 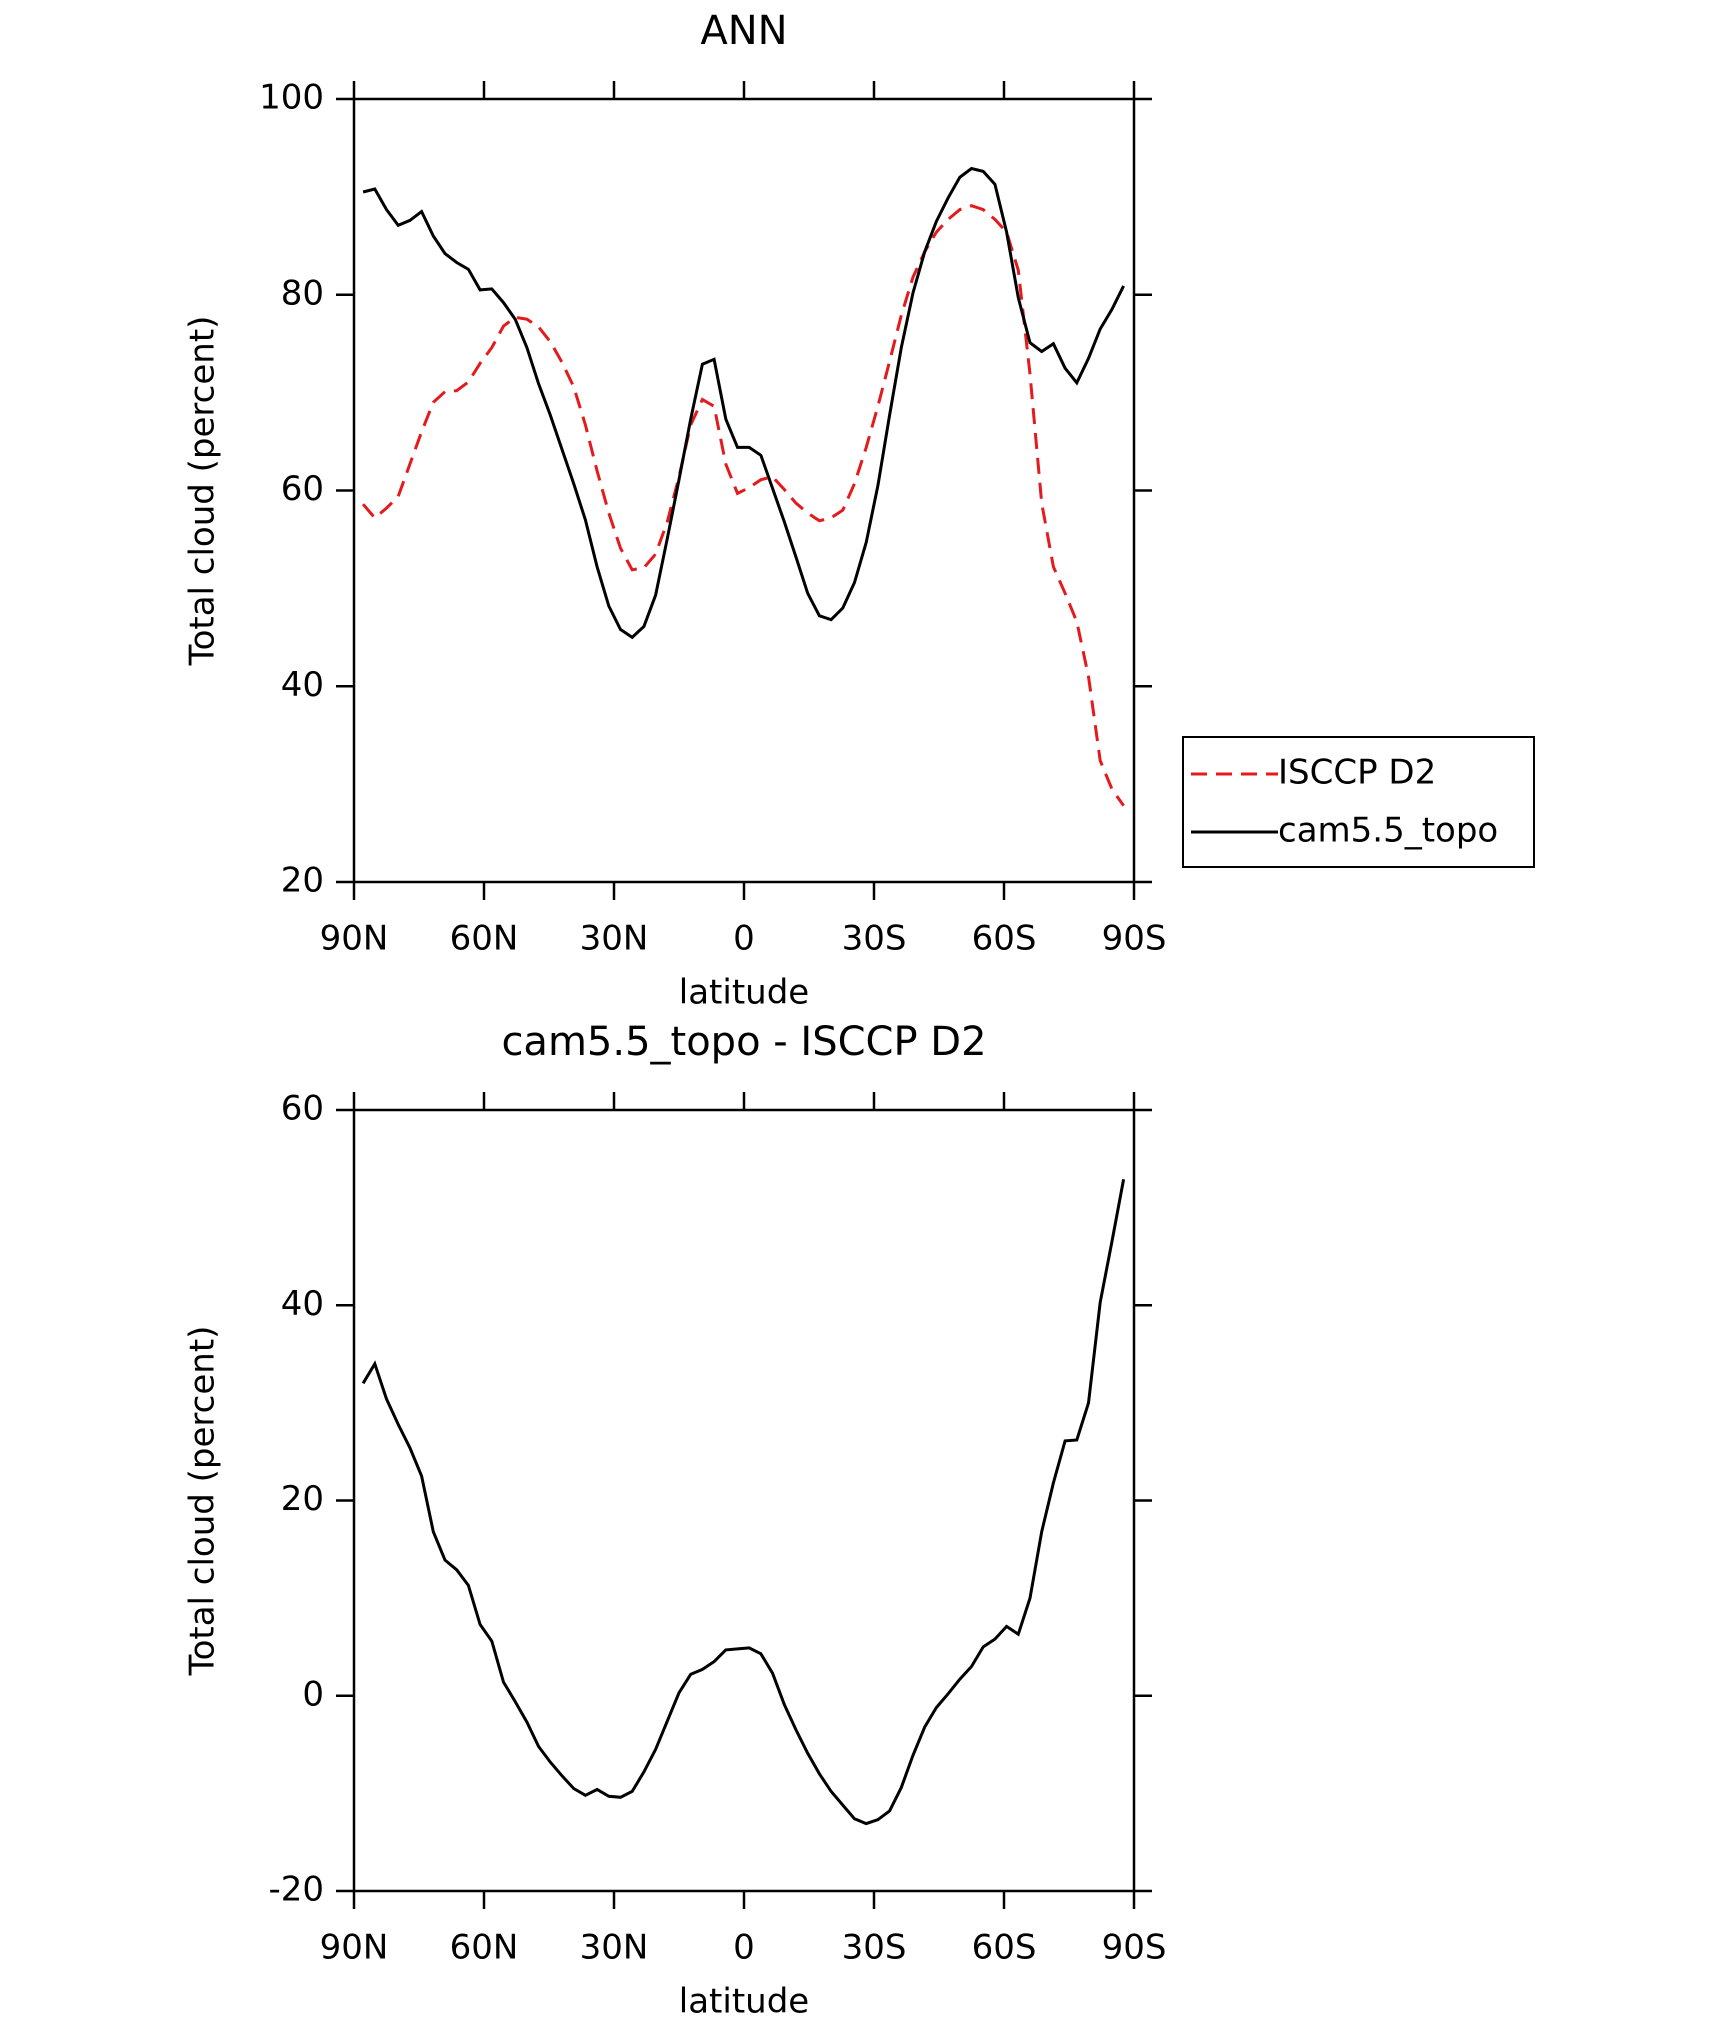 What do you see at coordinates (743, 1042) in the screenshot?
I see `chart-title: cam5.5_topo - ISCCP D2` at bounding box center [743, 1042].